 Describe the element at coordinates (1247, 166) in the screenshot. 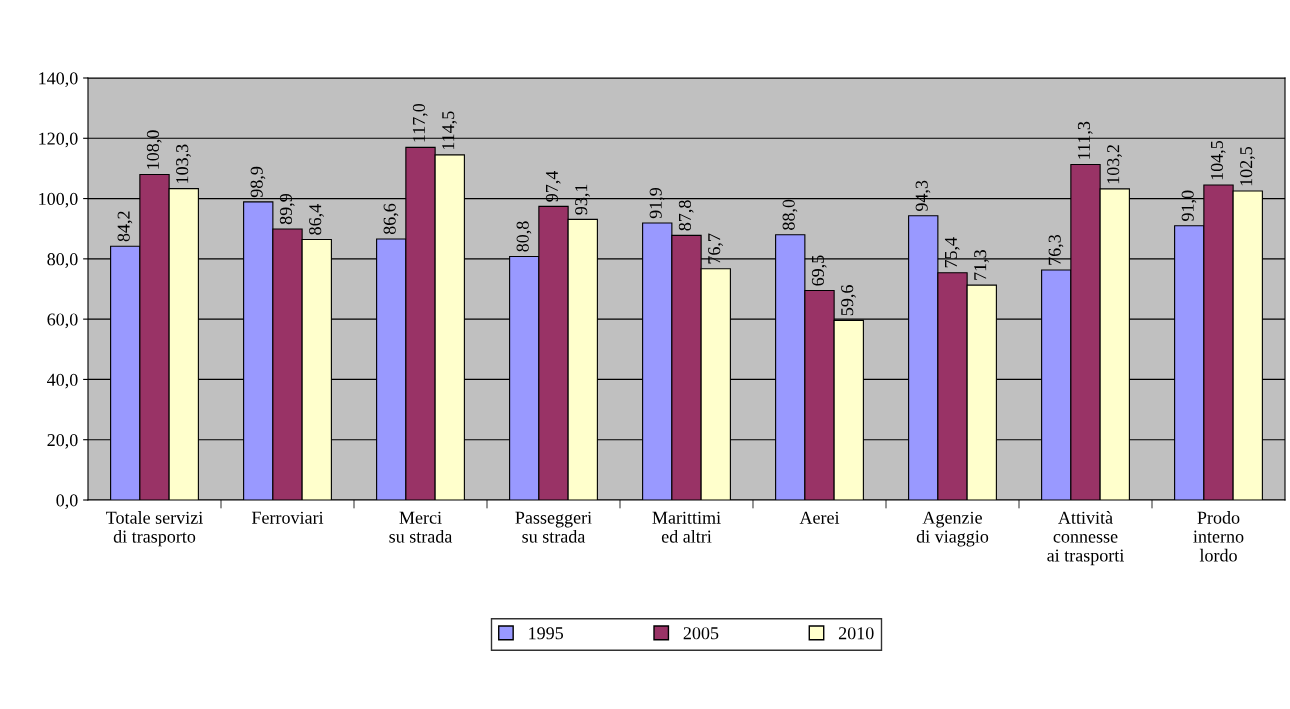

I see `data-label: 102,5` at that location.